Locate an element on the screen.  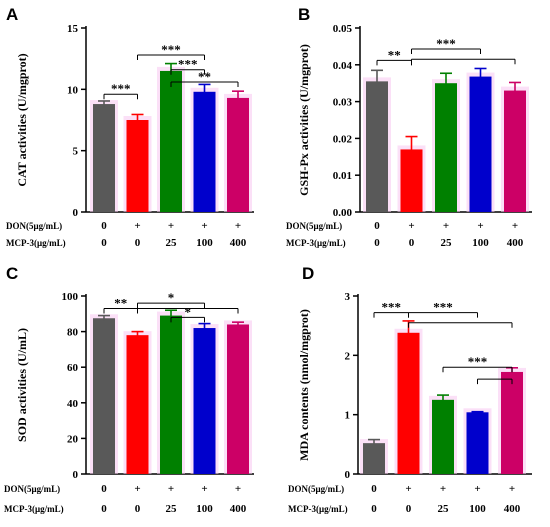
y-axis-title: GSH-Px activities (U/mgprot) is located at coordinates (304, 120).